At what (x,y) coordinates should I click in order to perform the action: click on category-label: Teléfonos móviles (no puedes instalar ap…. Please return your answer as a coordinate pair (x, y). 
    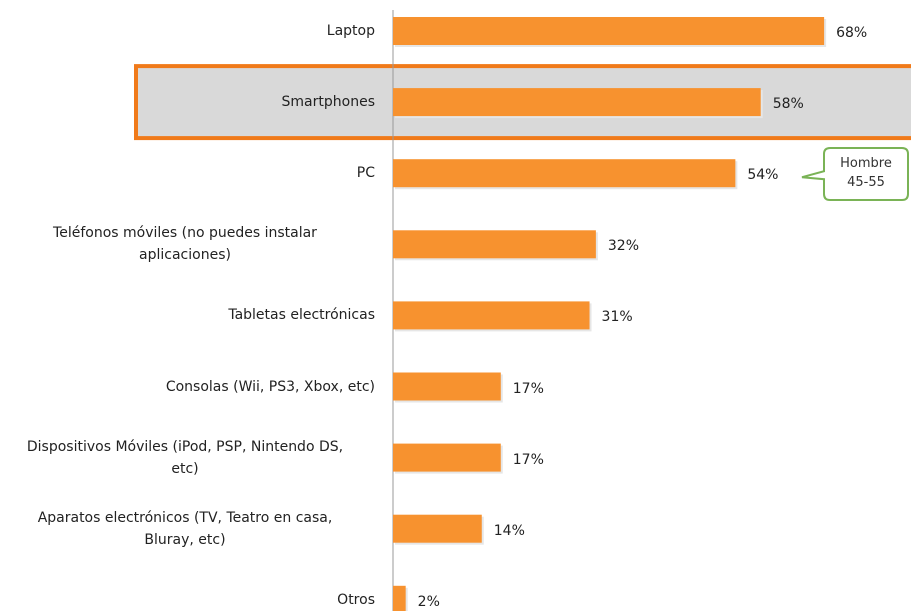
    Looking at the image, I should click on (185, 244).